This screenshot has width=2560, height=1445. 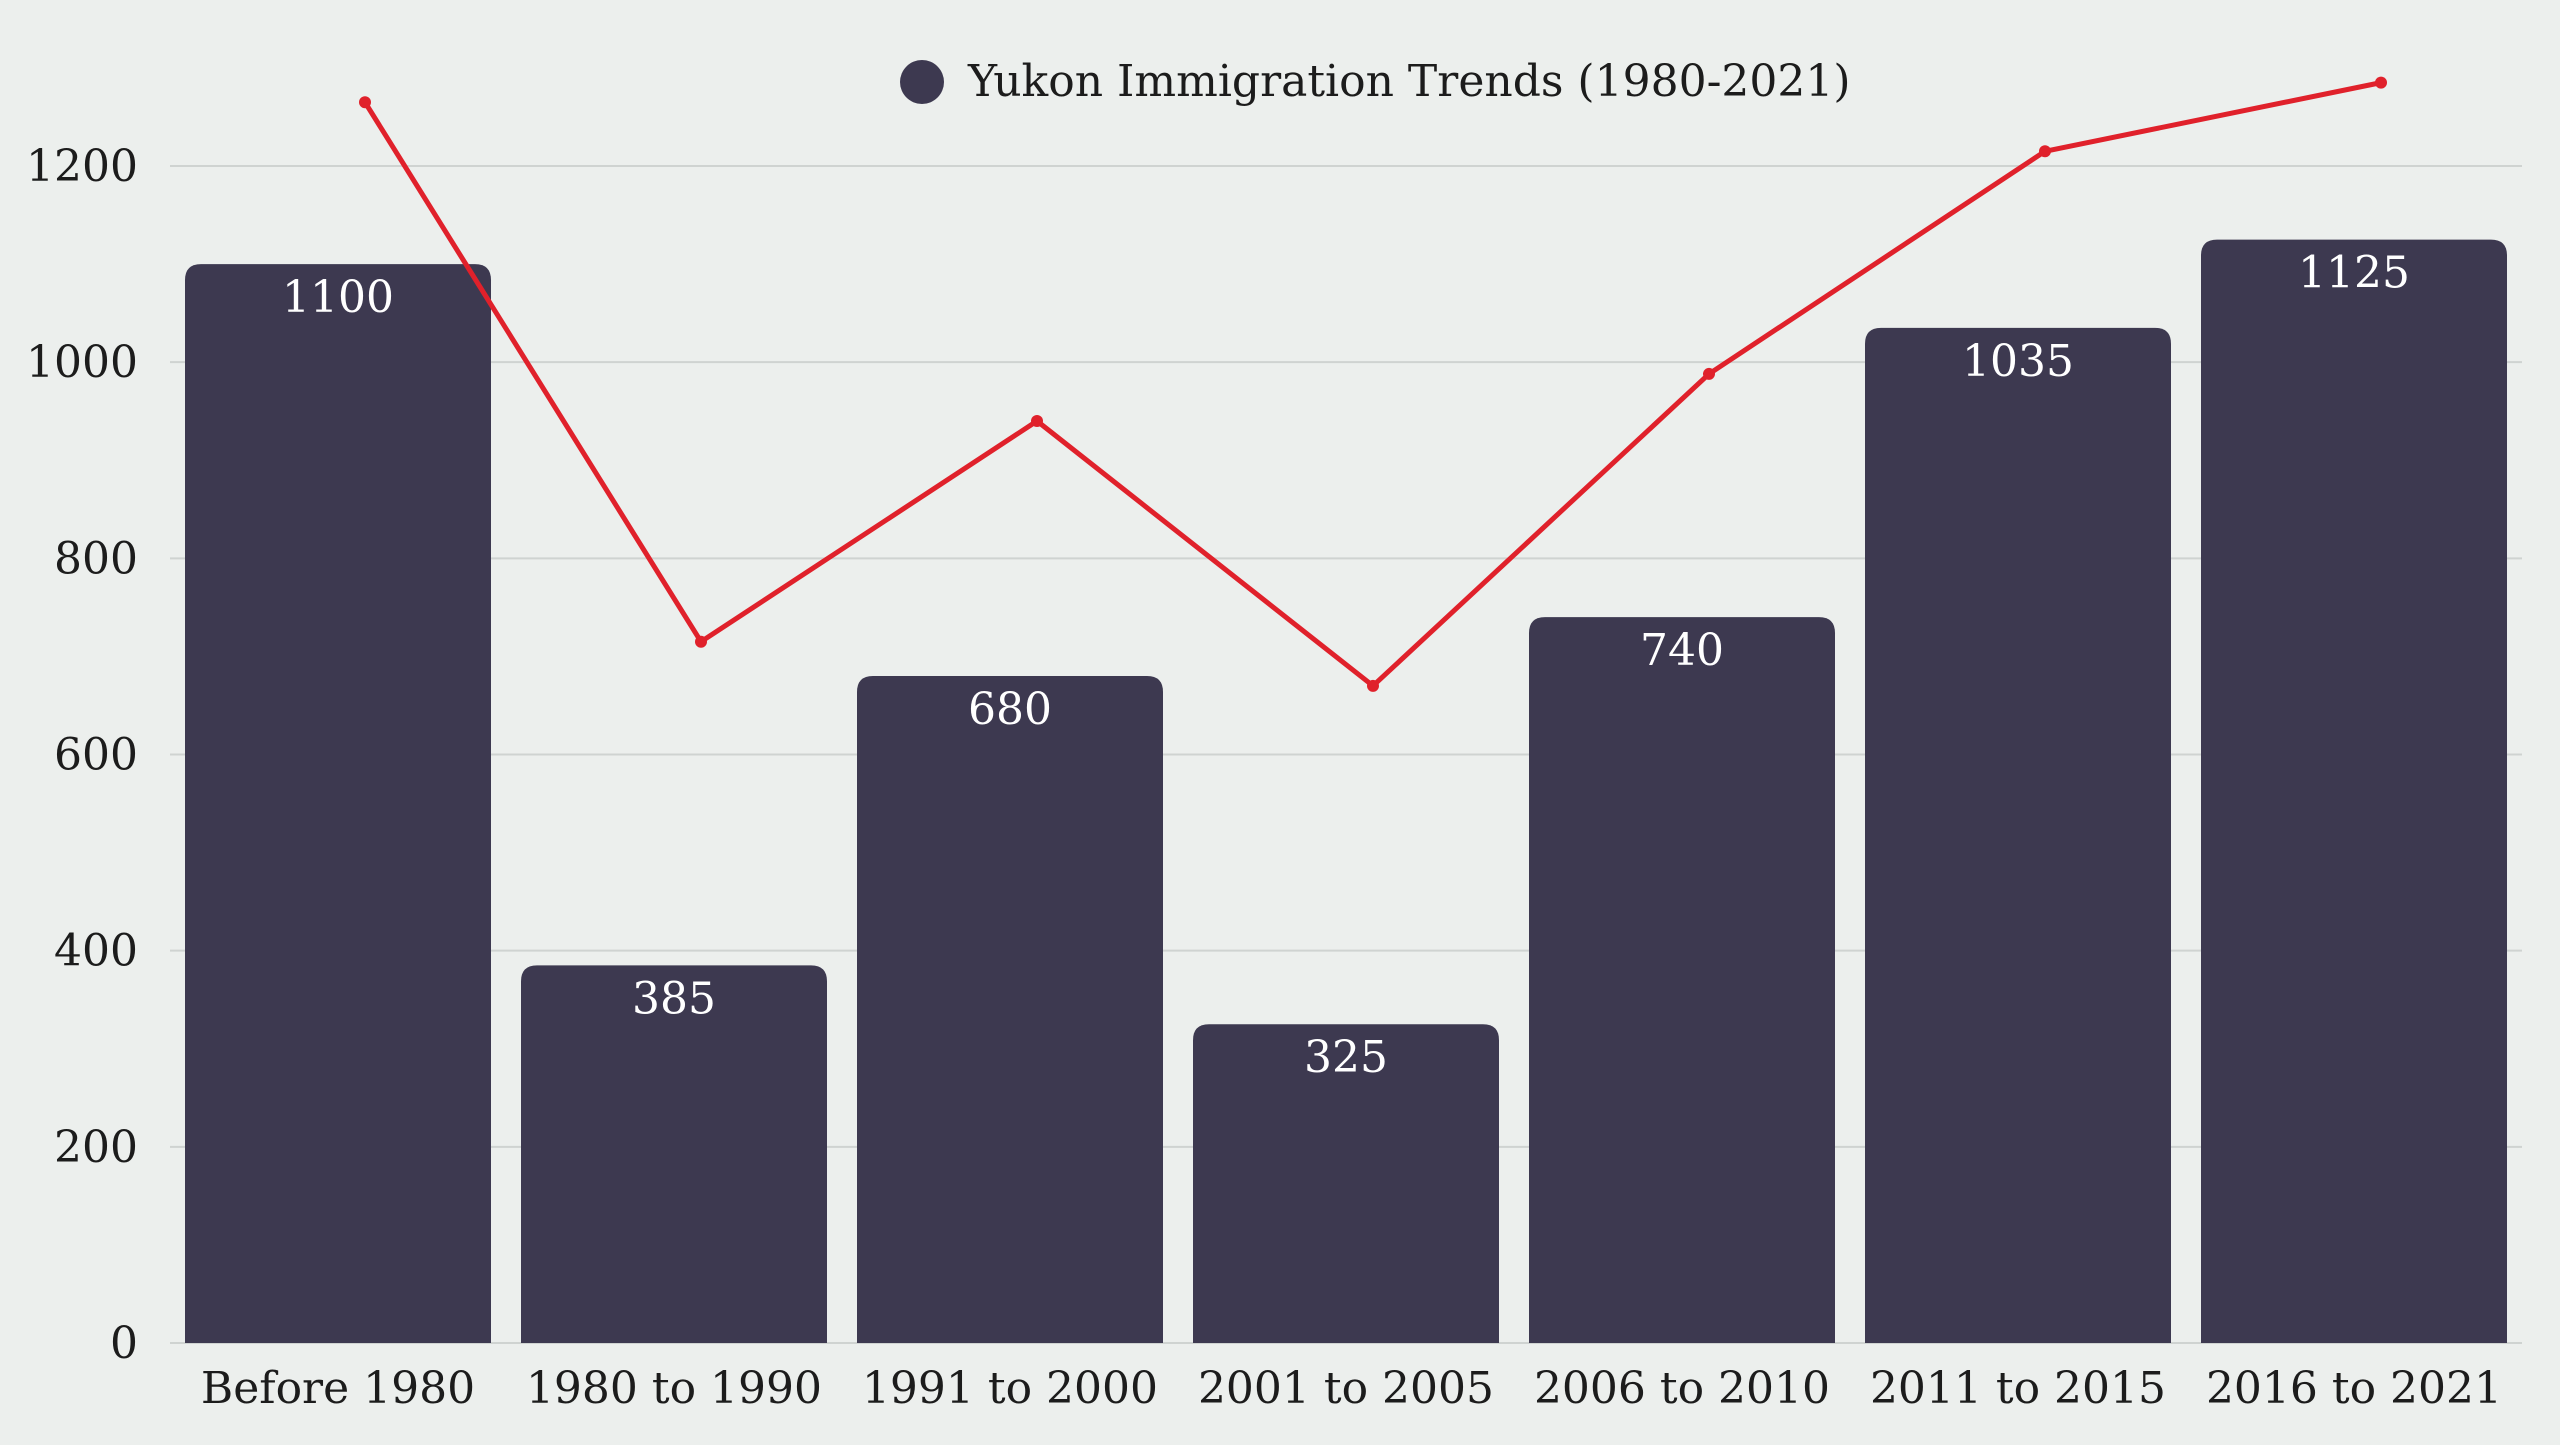 I want to click on y-tick-label: 1200, so click(x=82, y=166).